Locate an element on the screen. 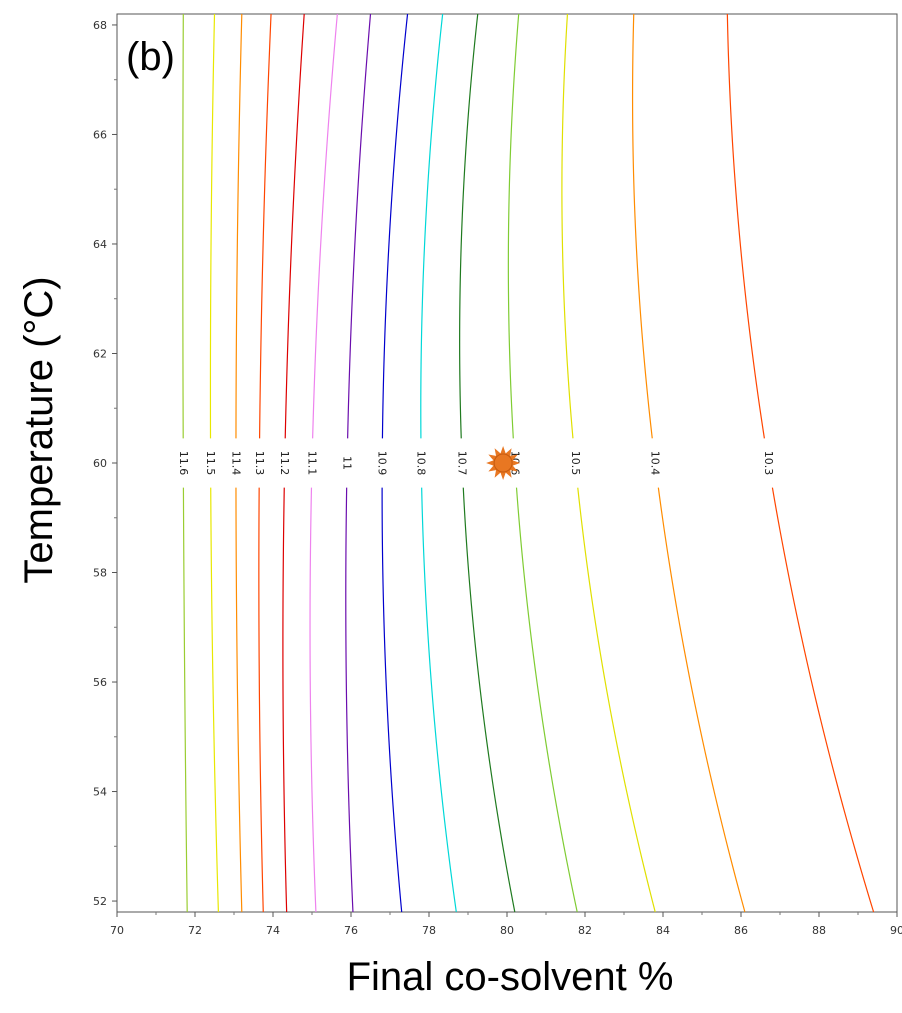  x-tick-label: 86 is located at coordinates (741, 930).